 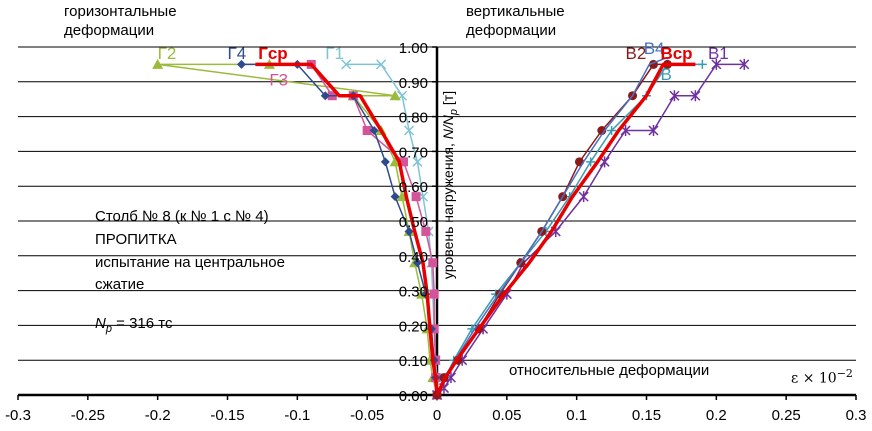 I want to click on horizontal-title-line-2: деформации, so click(x=109, y=30).